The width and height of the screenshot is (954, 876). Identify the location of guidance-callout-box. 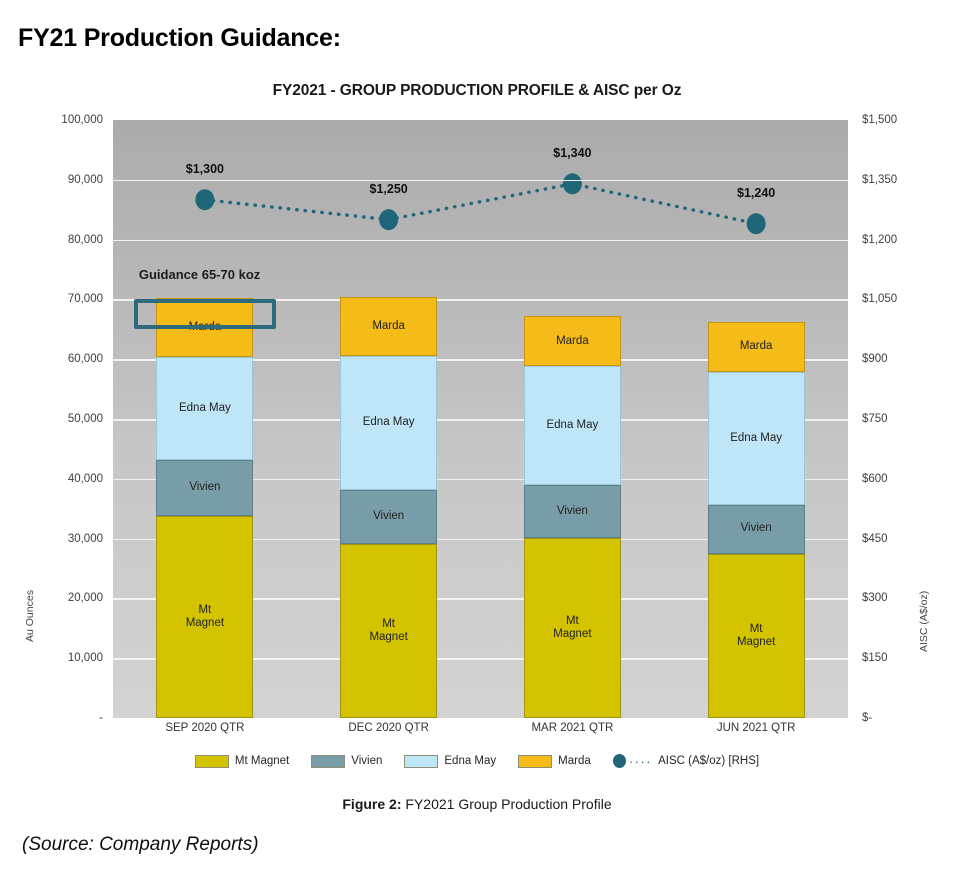
(204, 314).